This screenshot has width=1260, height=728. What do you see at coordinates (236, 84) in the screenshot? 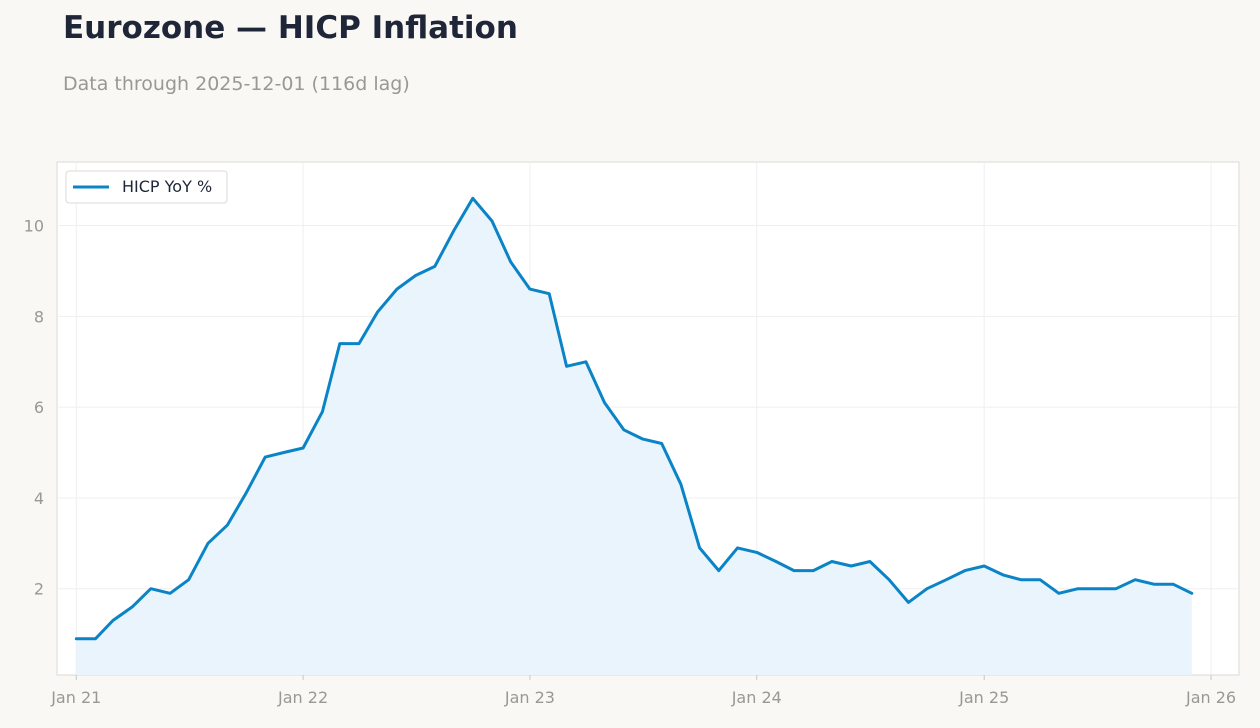
I see `chart-subtitle: Data through 2025-12-01 (116d lag)` at bounding box center [236, 84].